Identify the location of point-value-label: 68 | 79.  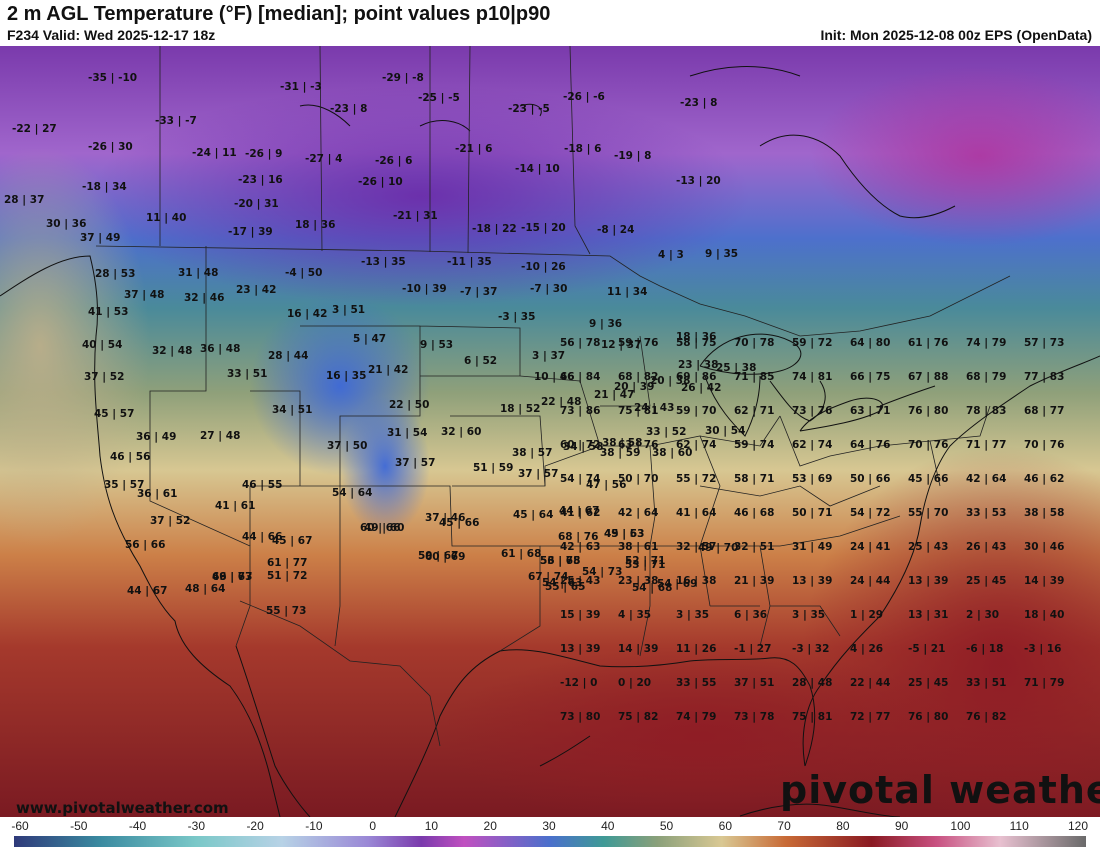
(986, 377).